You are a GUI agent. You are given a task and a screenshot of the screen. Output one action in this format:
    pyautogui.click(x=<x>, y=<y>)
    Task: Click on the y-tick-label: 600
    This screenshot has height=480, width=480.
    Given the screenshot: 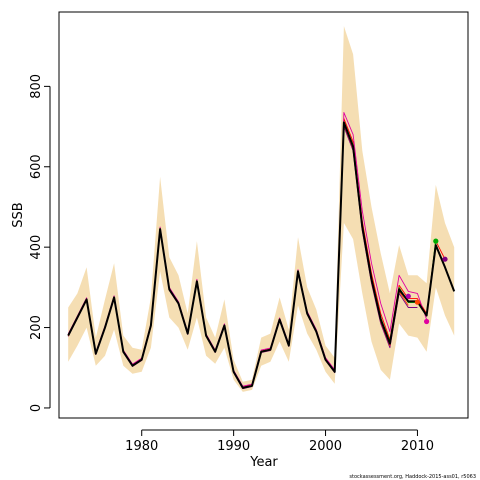 What is the action you would take?
    pyautogui.click(x=36, y=166)
    